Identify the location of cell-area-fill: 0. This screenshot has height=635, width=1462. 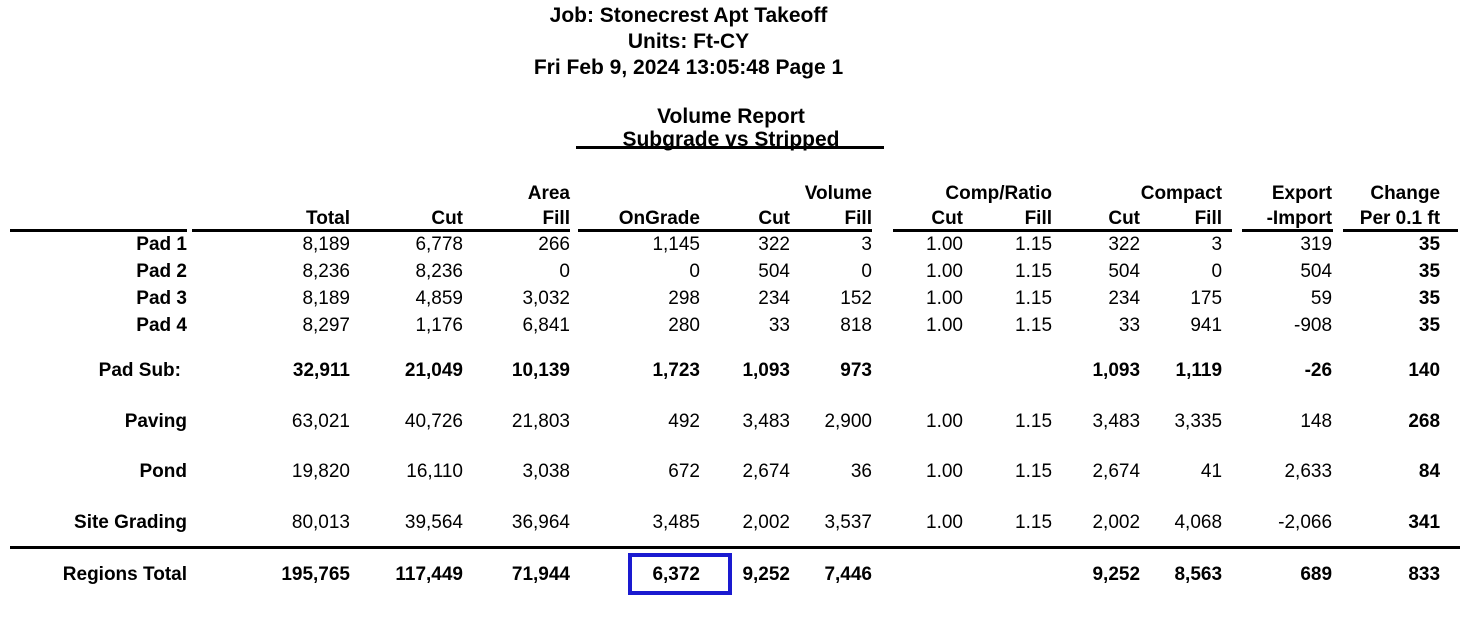
(564, 271).